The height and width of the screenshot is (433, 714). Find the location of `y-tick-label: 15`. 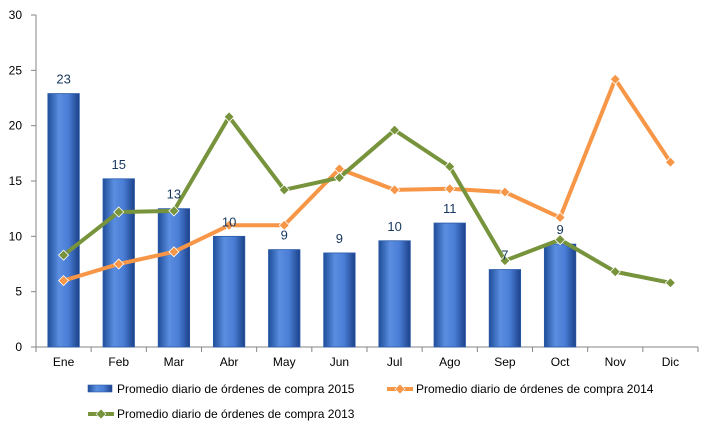

y-tick-label: 15 is located at coordinates (16, 181).